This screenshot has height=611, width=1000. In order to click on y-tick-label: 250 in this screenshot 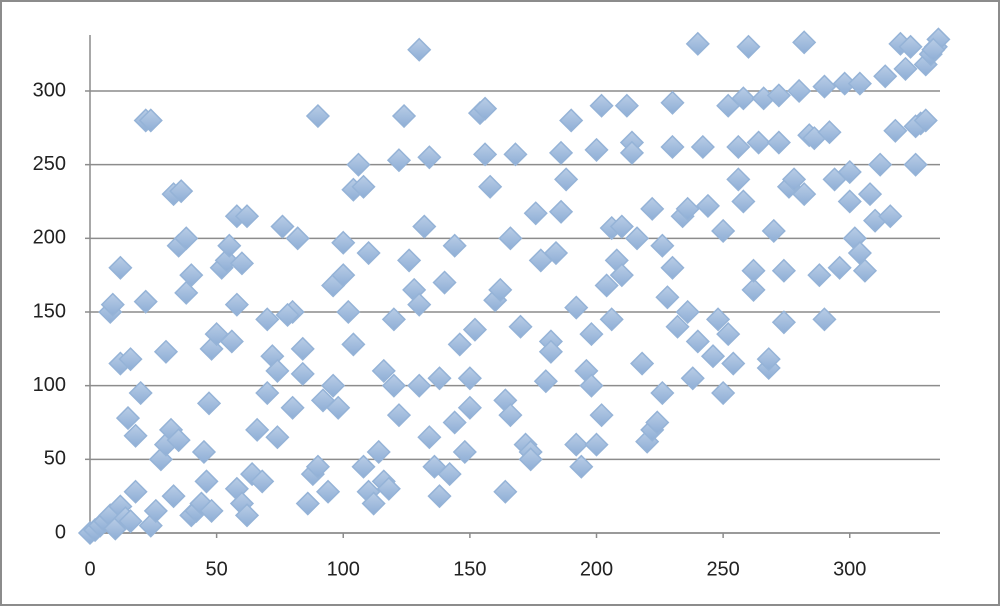, I will do `click(49, 164)`.